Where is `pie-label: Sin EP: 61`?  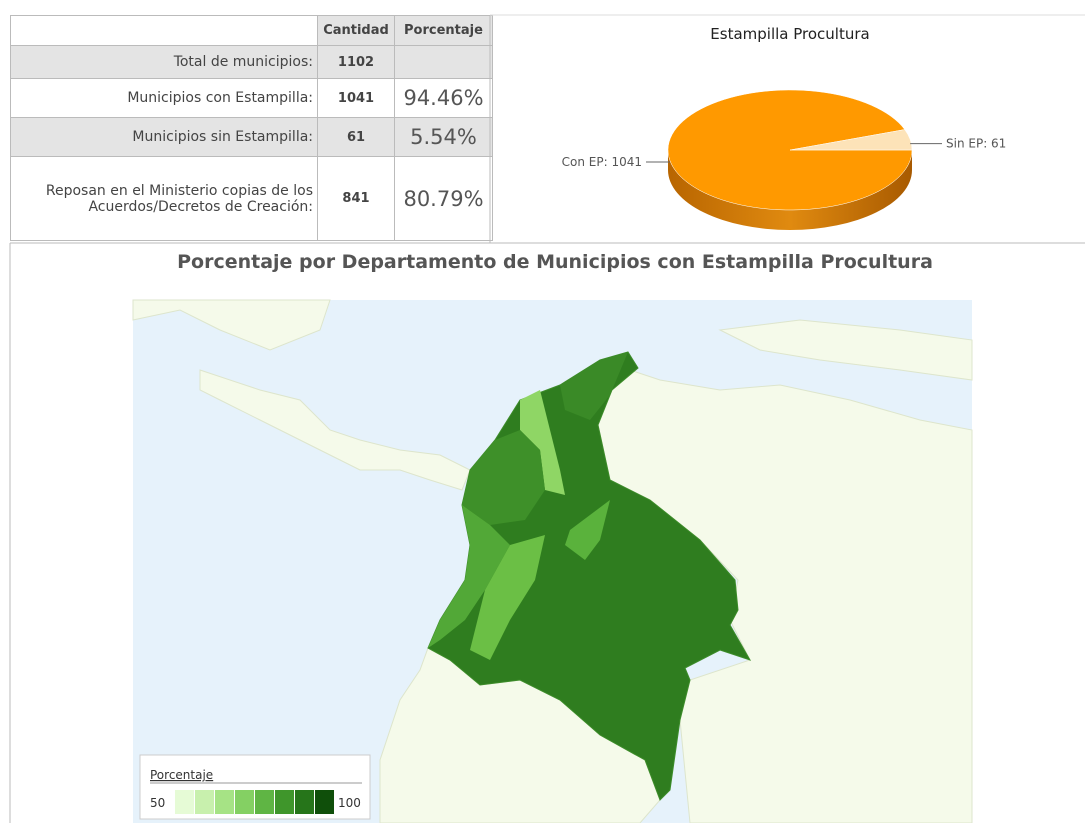
pie-label: Sin EP: 61 is located at coordinates (976, 144).